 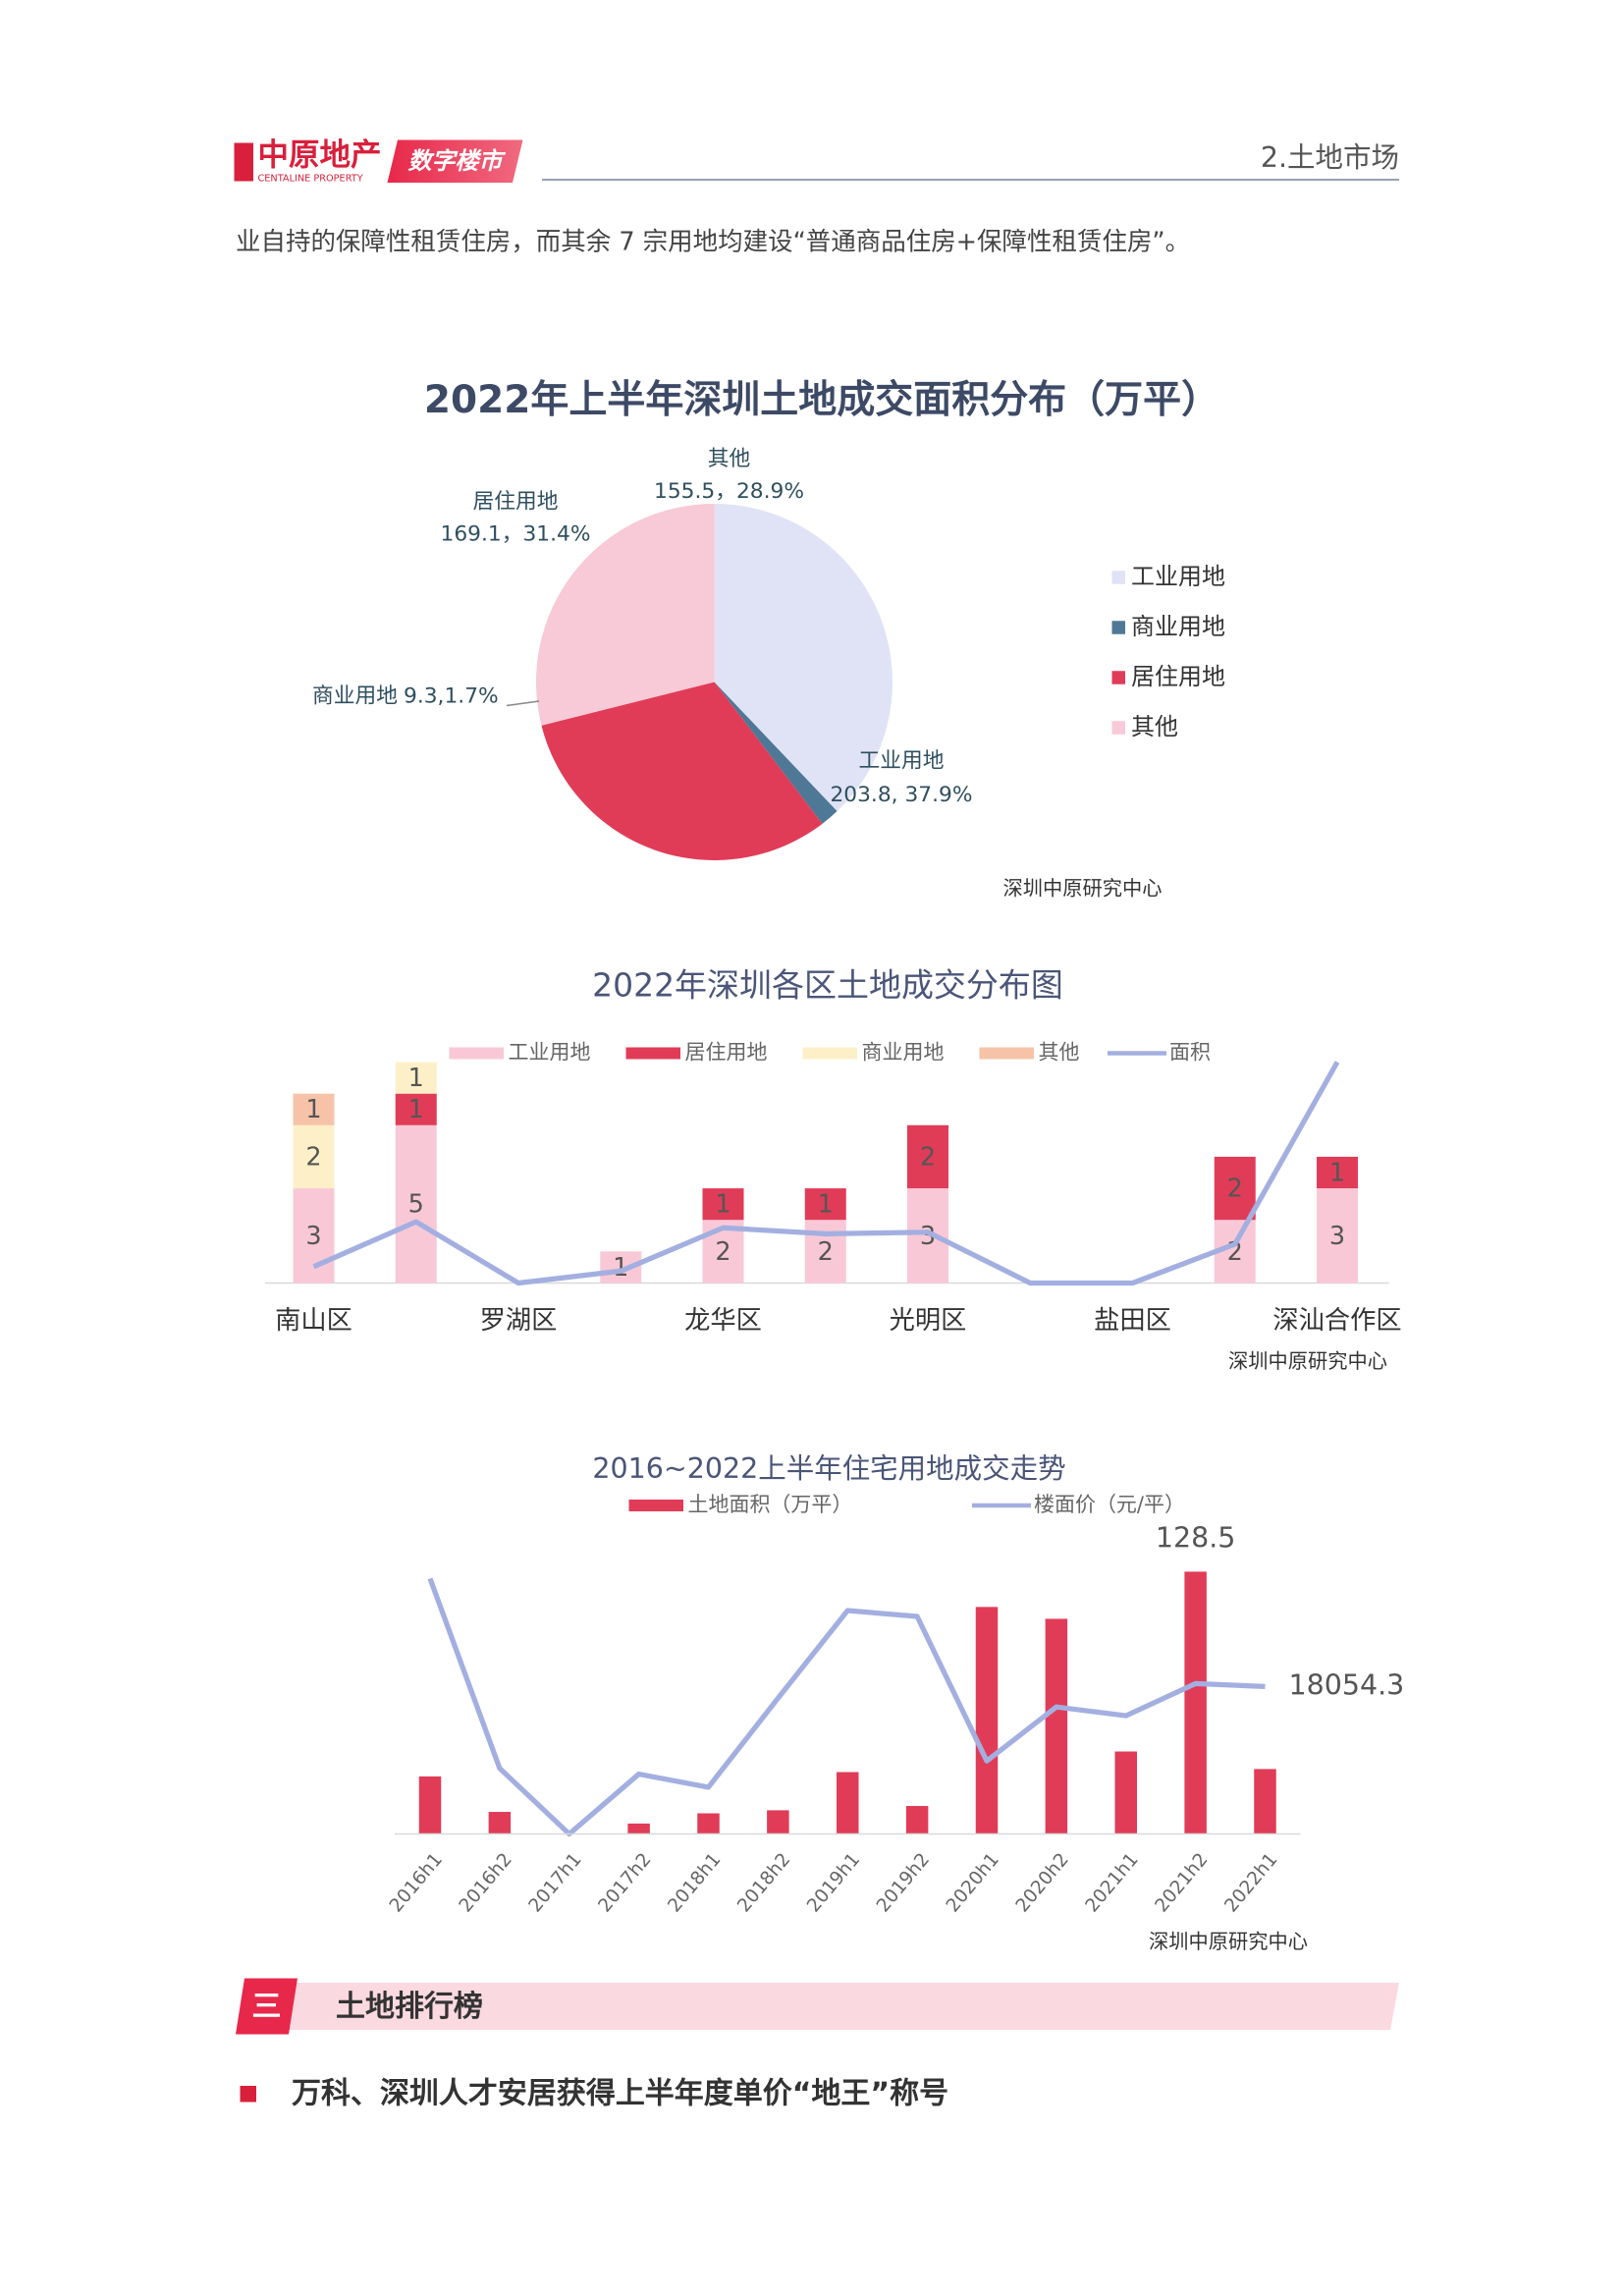 I want to click on logo-text: 中原地产, so click(x=320, y=155).